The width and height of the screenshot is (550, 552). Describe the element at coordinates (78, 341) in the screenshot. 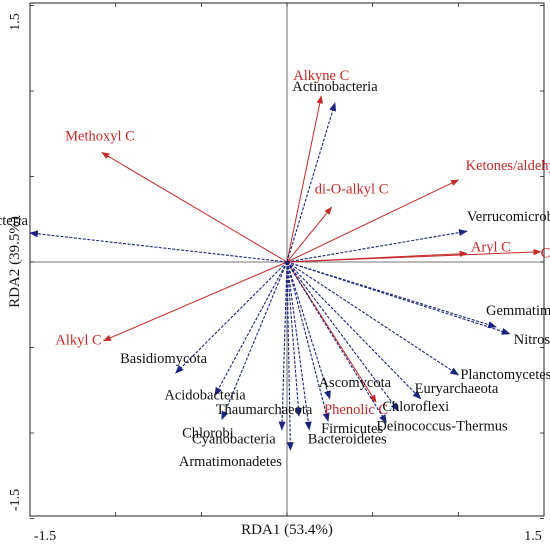

I see `env-label-alkyl-c: Alkyl C` at that location.